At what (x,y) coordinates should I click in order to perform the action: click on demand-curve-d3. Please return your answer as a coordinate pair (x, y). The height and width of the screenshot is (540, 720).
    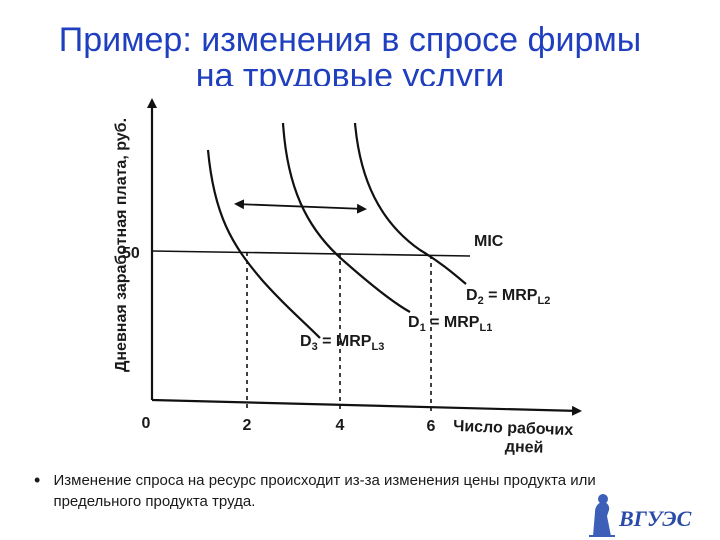
    Looking at the image, I should click on (263, 244).